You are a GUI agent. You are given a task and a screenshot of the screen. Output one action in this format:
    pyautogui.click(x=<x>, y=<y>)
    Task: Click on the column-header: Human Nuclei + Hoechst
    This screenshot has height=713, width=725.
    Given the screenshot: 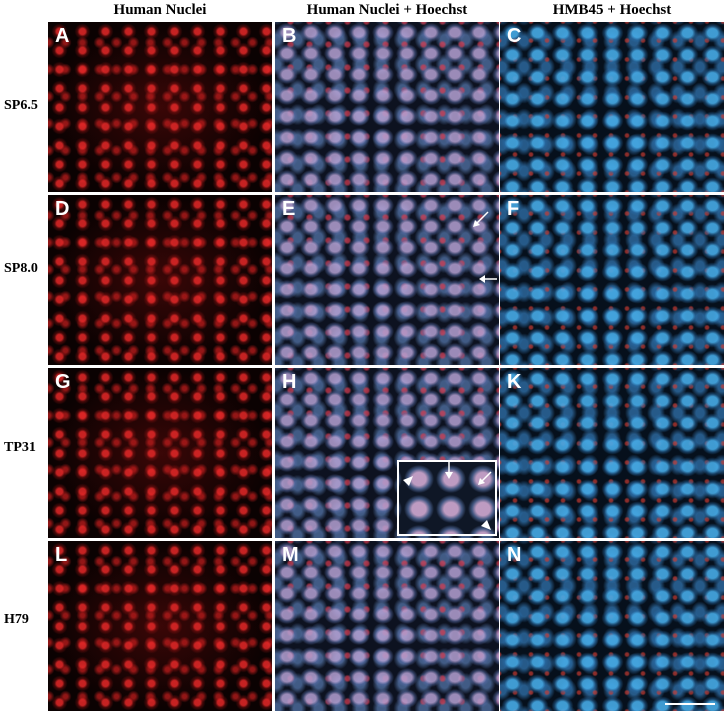 What is the action you would take?
    pyautogui.click(x=387, y=10)
    